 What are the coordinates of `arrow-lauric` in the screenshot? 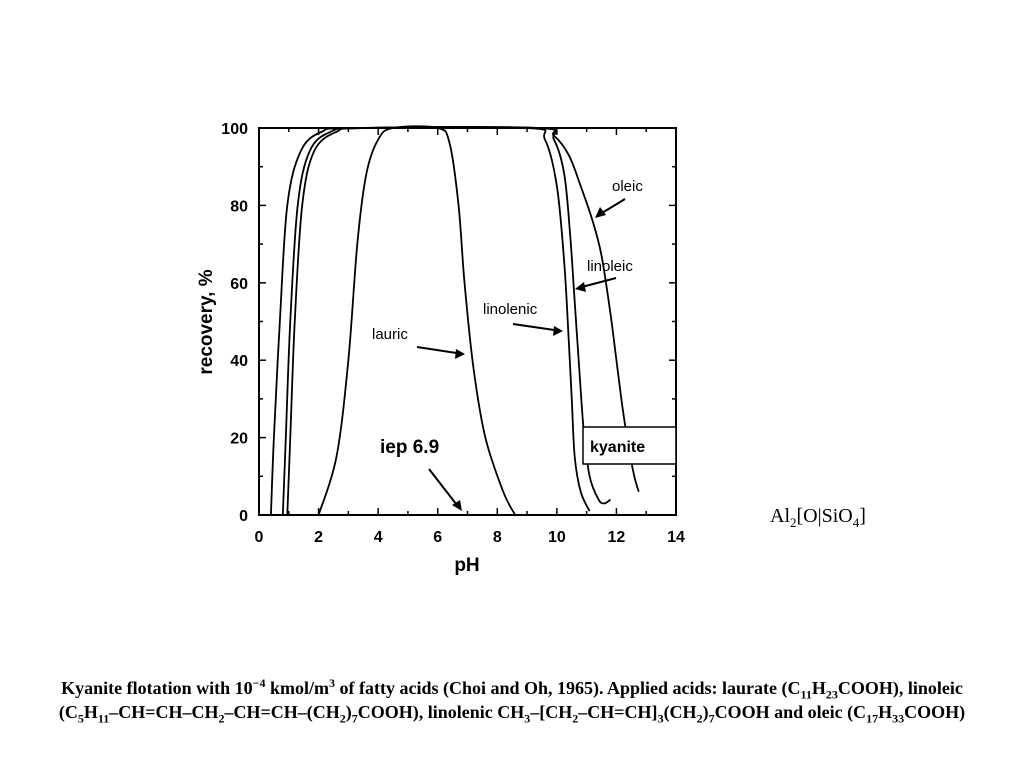 It's located at (440, 350).